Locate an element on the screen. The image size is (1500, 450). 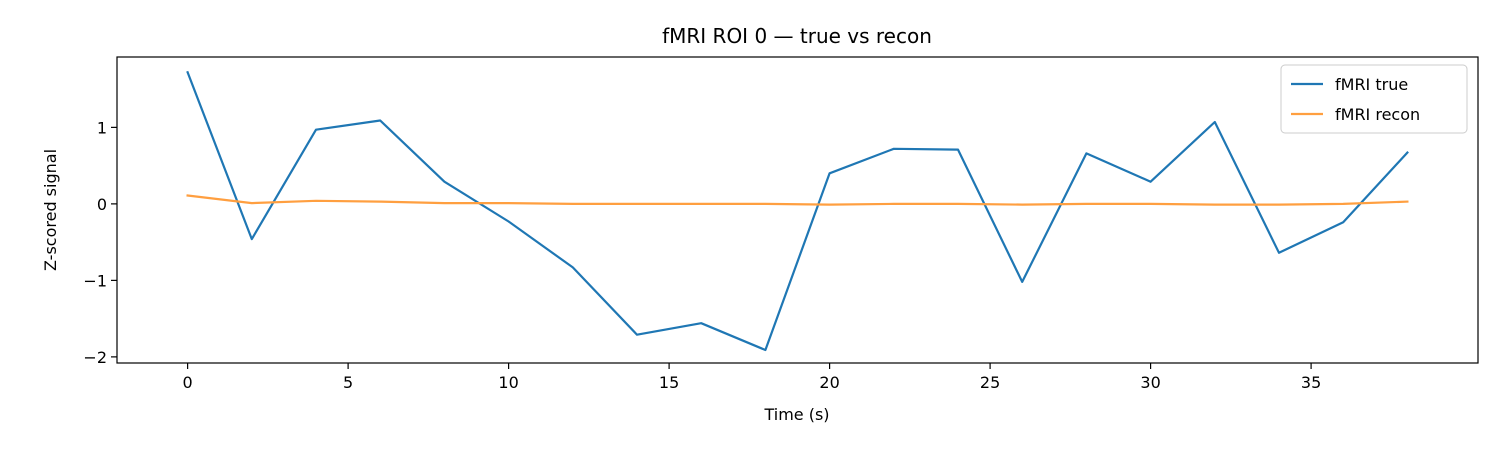
y-axis: −2 −1 0 1 is located at coordinates (100, 242).